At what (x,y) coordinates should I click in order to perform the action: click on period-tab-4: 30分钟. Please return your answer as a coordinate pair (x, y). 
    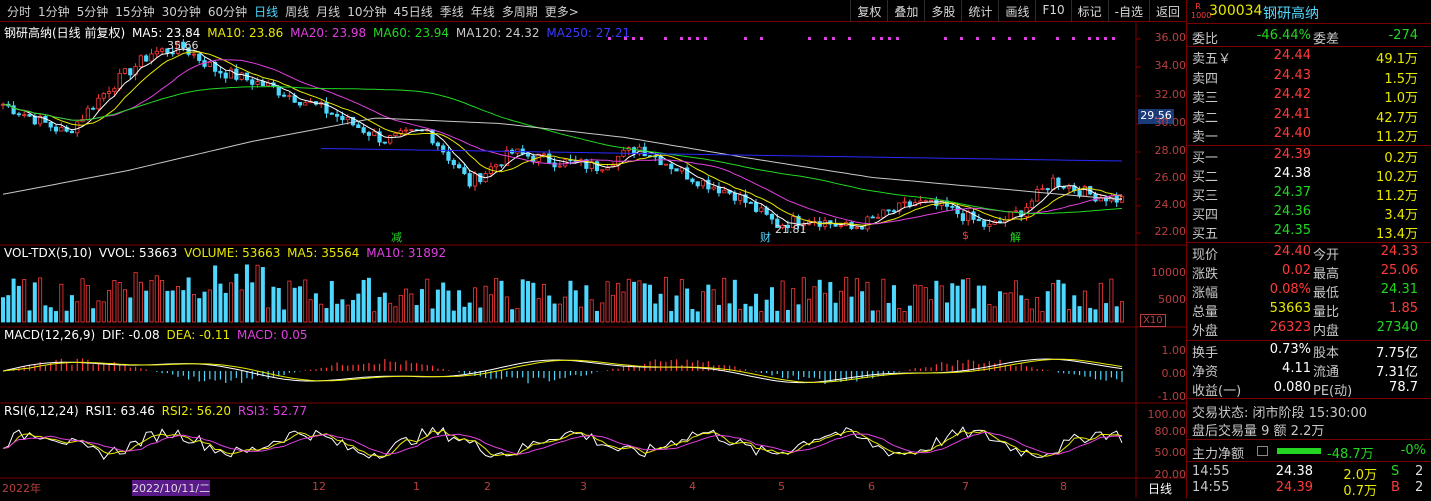
    Looking at the image, I should click on (181, 12).